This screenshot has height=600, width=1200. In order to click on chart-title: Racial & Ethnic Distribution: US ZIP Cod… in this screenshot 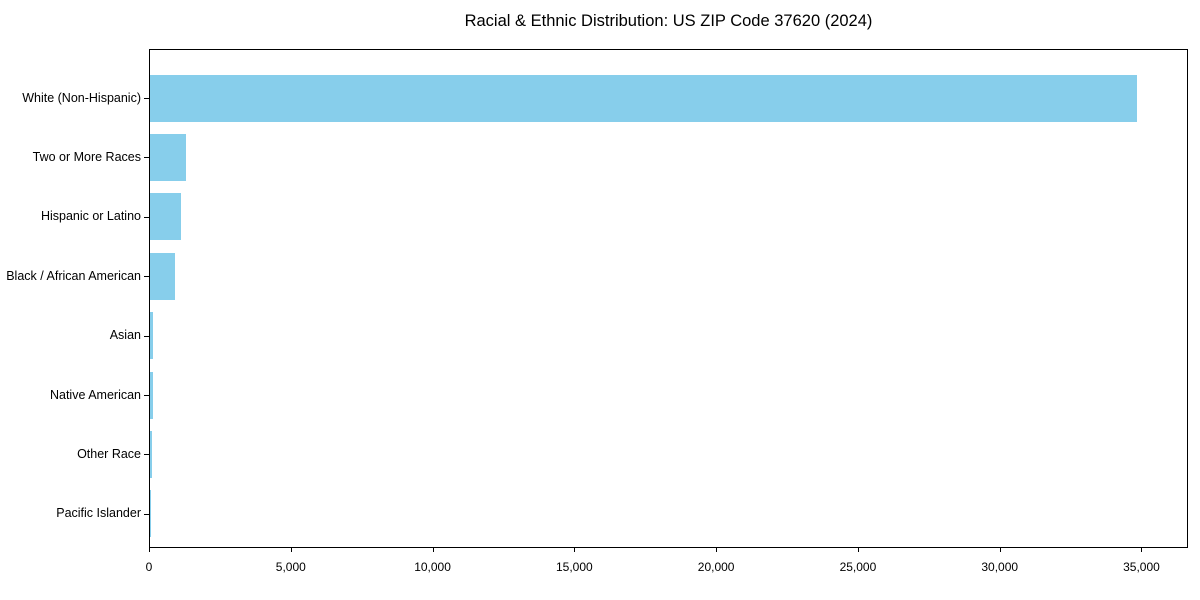, I will do `click(668, 21)`.